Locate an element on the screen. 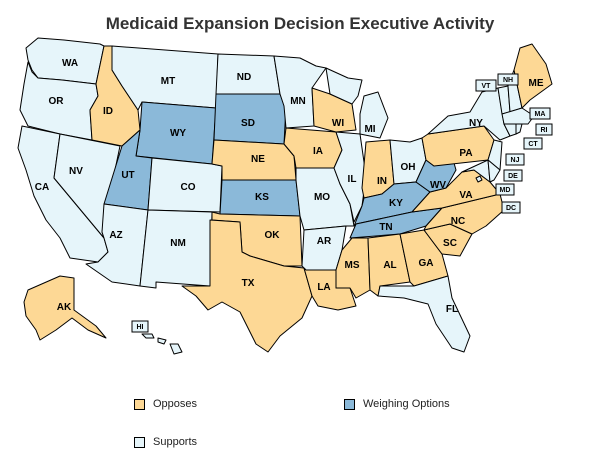 This screenshot has width=600, height=473. state-label-il: IL is located at coordinates (352, 179).